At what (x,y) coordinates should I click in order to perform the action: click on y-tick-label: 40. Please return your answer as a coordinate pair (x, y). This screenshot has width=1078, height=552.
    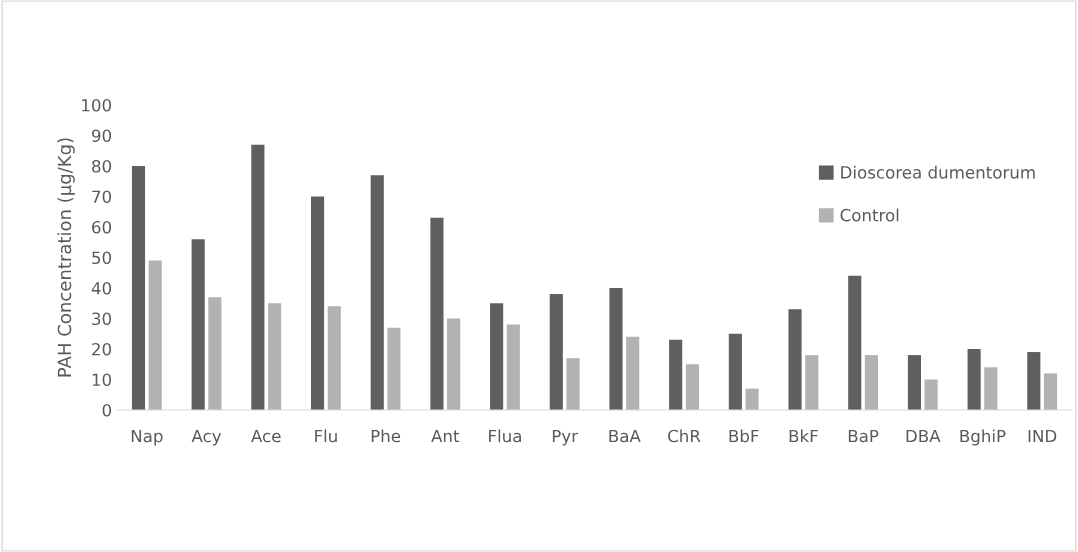
    Looking at the image, I should click on (101, 288).